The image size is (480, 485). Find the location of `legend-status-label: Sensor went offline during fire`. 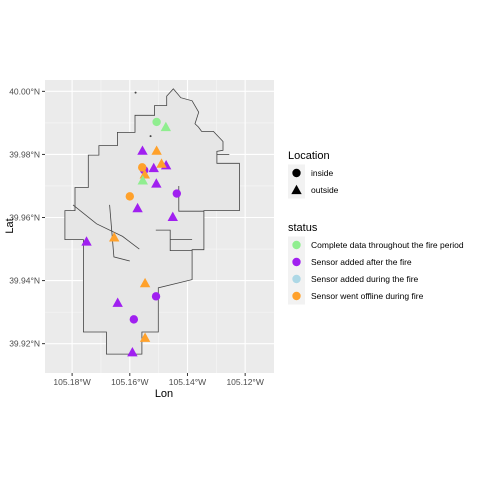

legend-status-label: Sensor went offline during fire is located at coordinates (367, 296).